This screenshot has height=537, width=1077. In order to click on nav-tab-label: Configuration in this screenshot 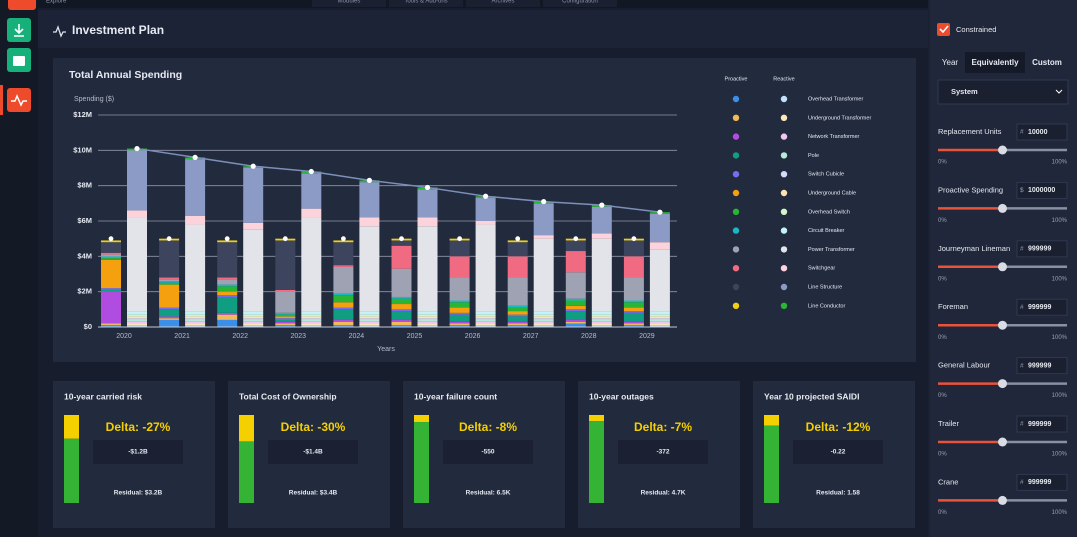, I will do `click(580, 2)`.